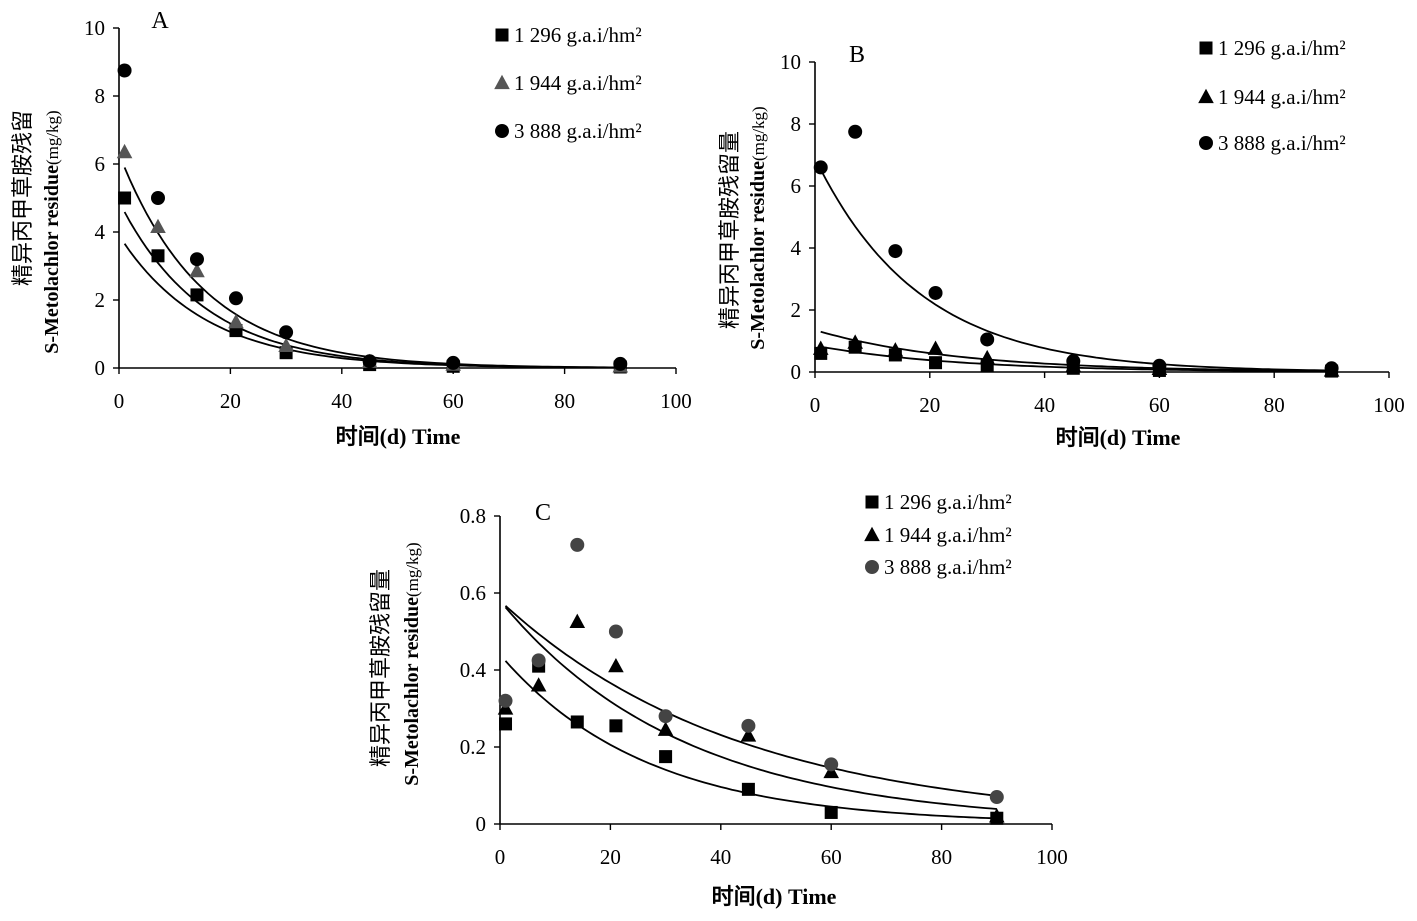  I want to click on y-tick-label: 0.4, so click(473, 670).